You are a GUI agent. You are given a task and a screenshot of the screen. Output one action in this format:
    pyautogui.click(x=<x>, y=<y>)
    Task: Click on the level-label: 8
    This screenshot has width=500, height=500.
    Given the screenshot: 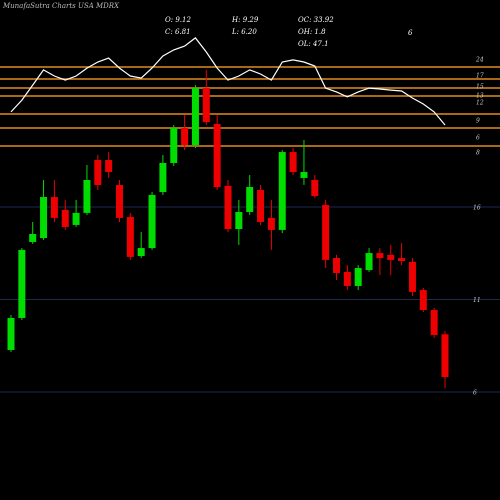 What is the action you would take?
    pyautogui.click(x=478, y=153)
    